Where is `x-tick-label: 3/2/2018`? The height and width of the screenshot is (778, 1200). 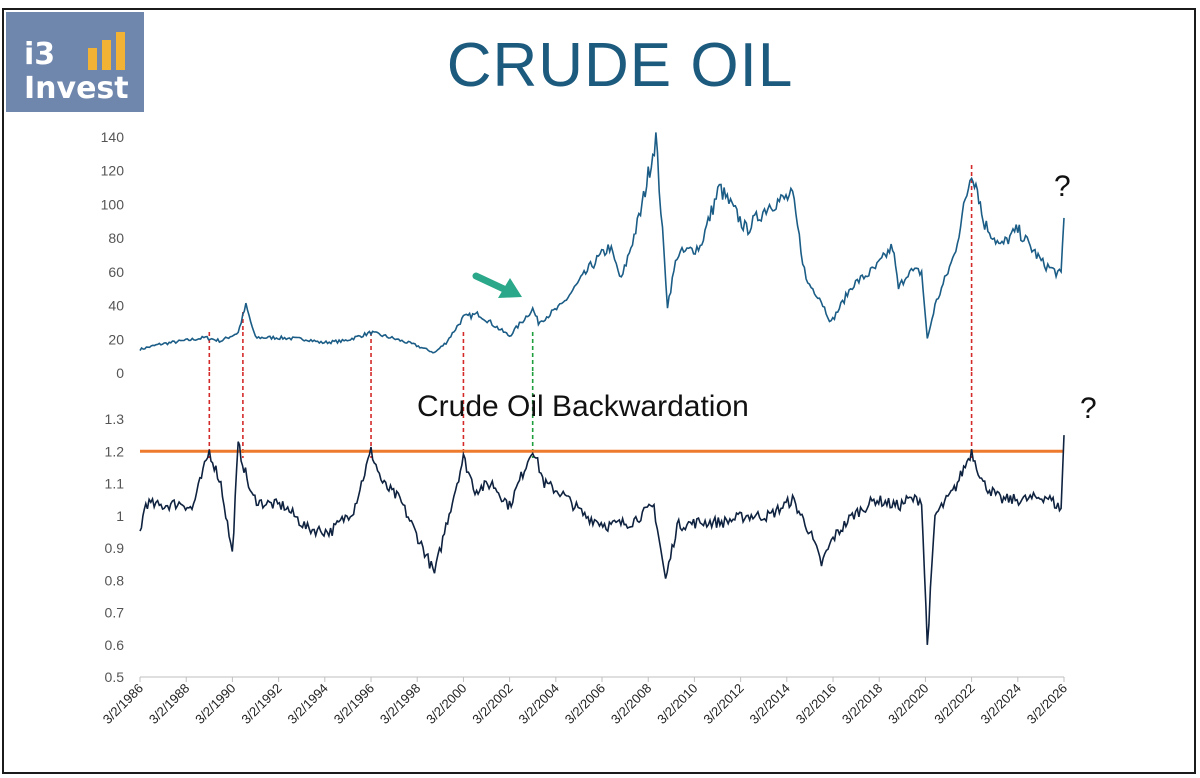 x-tick-label: 3/2/2018 is located at coordinates (862, 704).